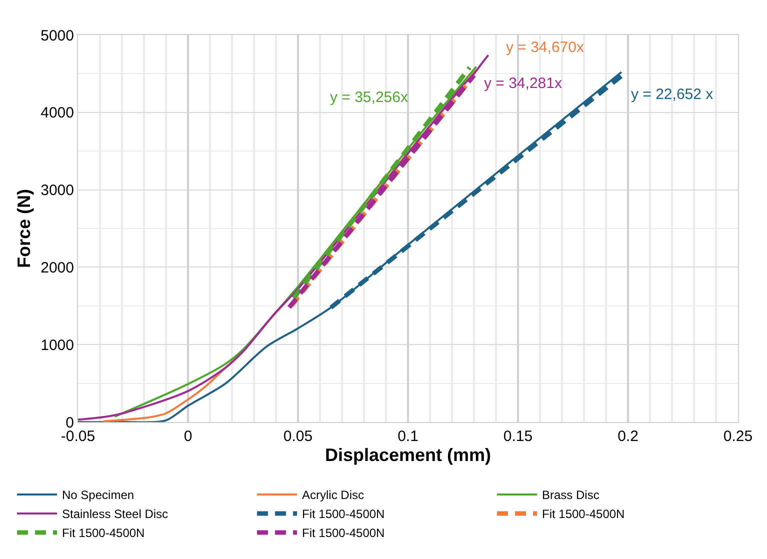 This screenshot has width=767, height=559. What do you see at coordinates (369, 97) in the screenshot?
I see `annotation: y = 35,256x` at bounding box center [369, 97].